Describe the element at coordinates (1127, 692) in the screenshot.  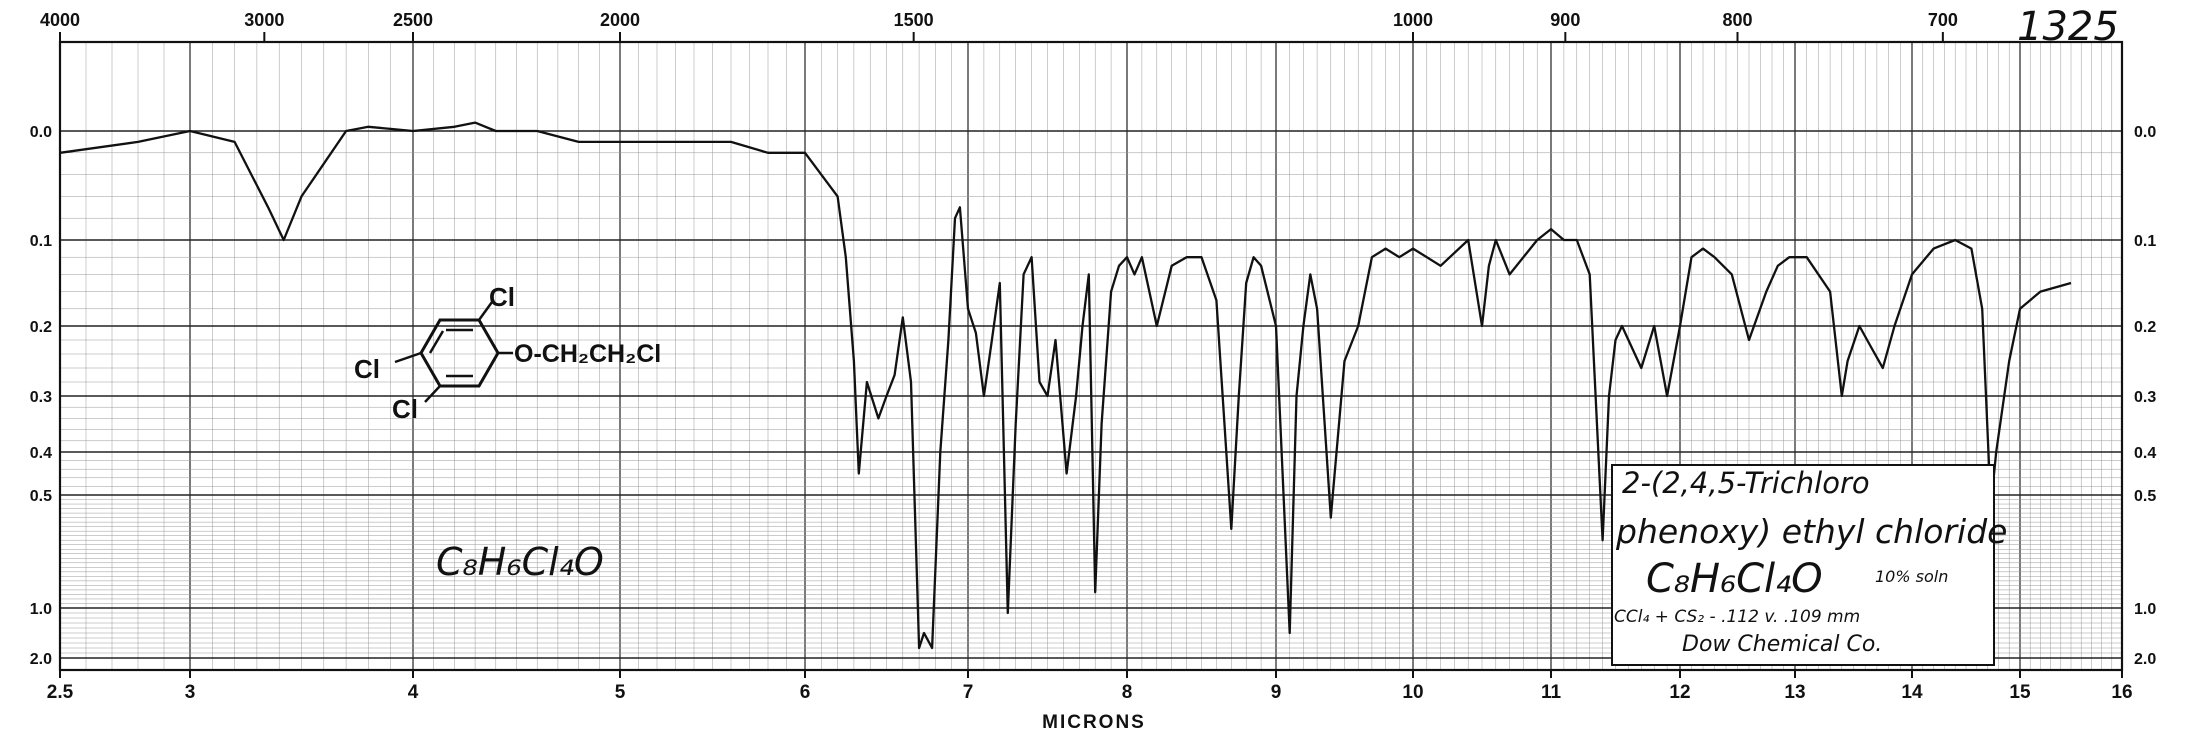
I see `bottom-tick-label: 8` at that location.